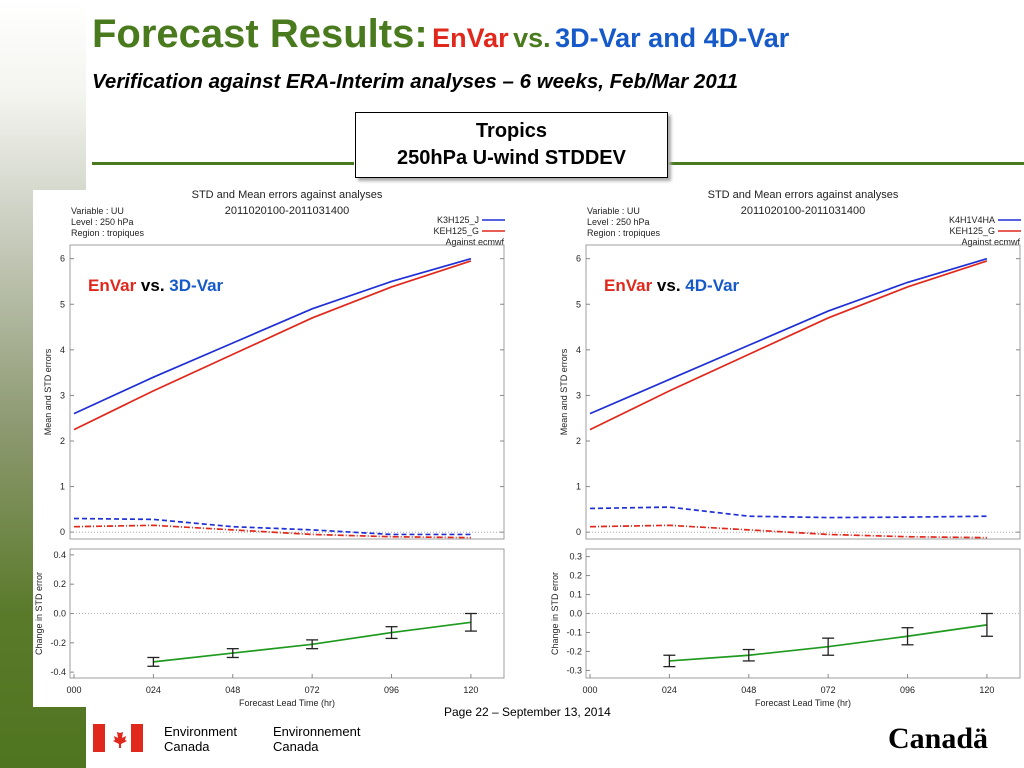 The height and width of the screenshot is (768, 1024). I want to click on comparison-label: EnVar vs. 3D-Var, so click(156, 285).